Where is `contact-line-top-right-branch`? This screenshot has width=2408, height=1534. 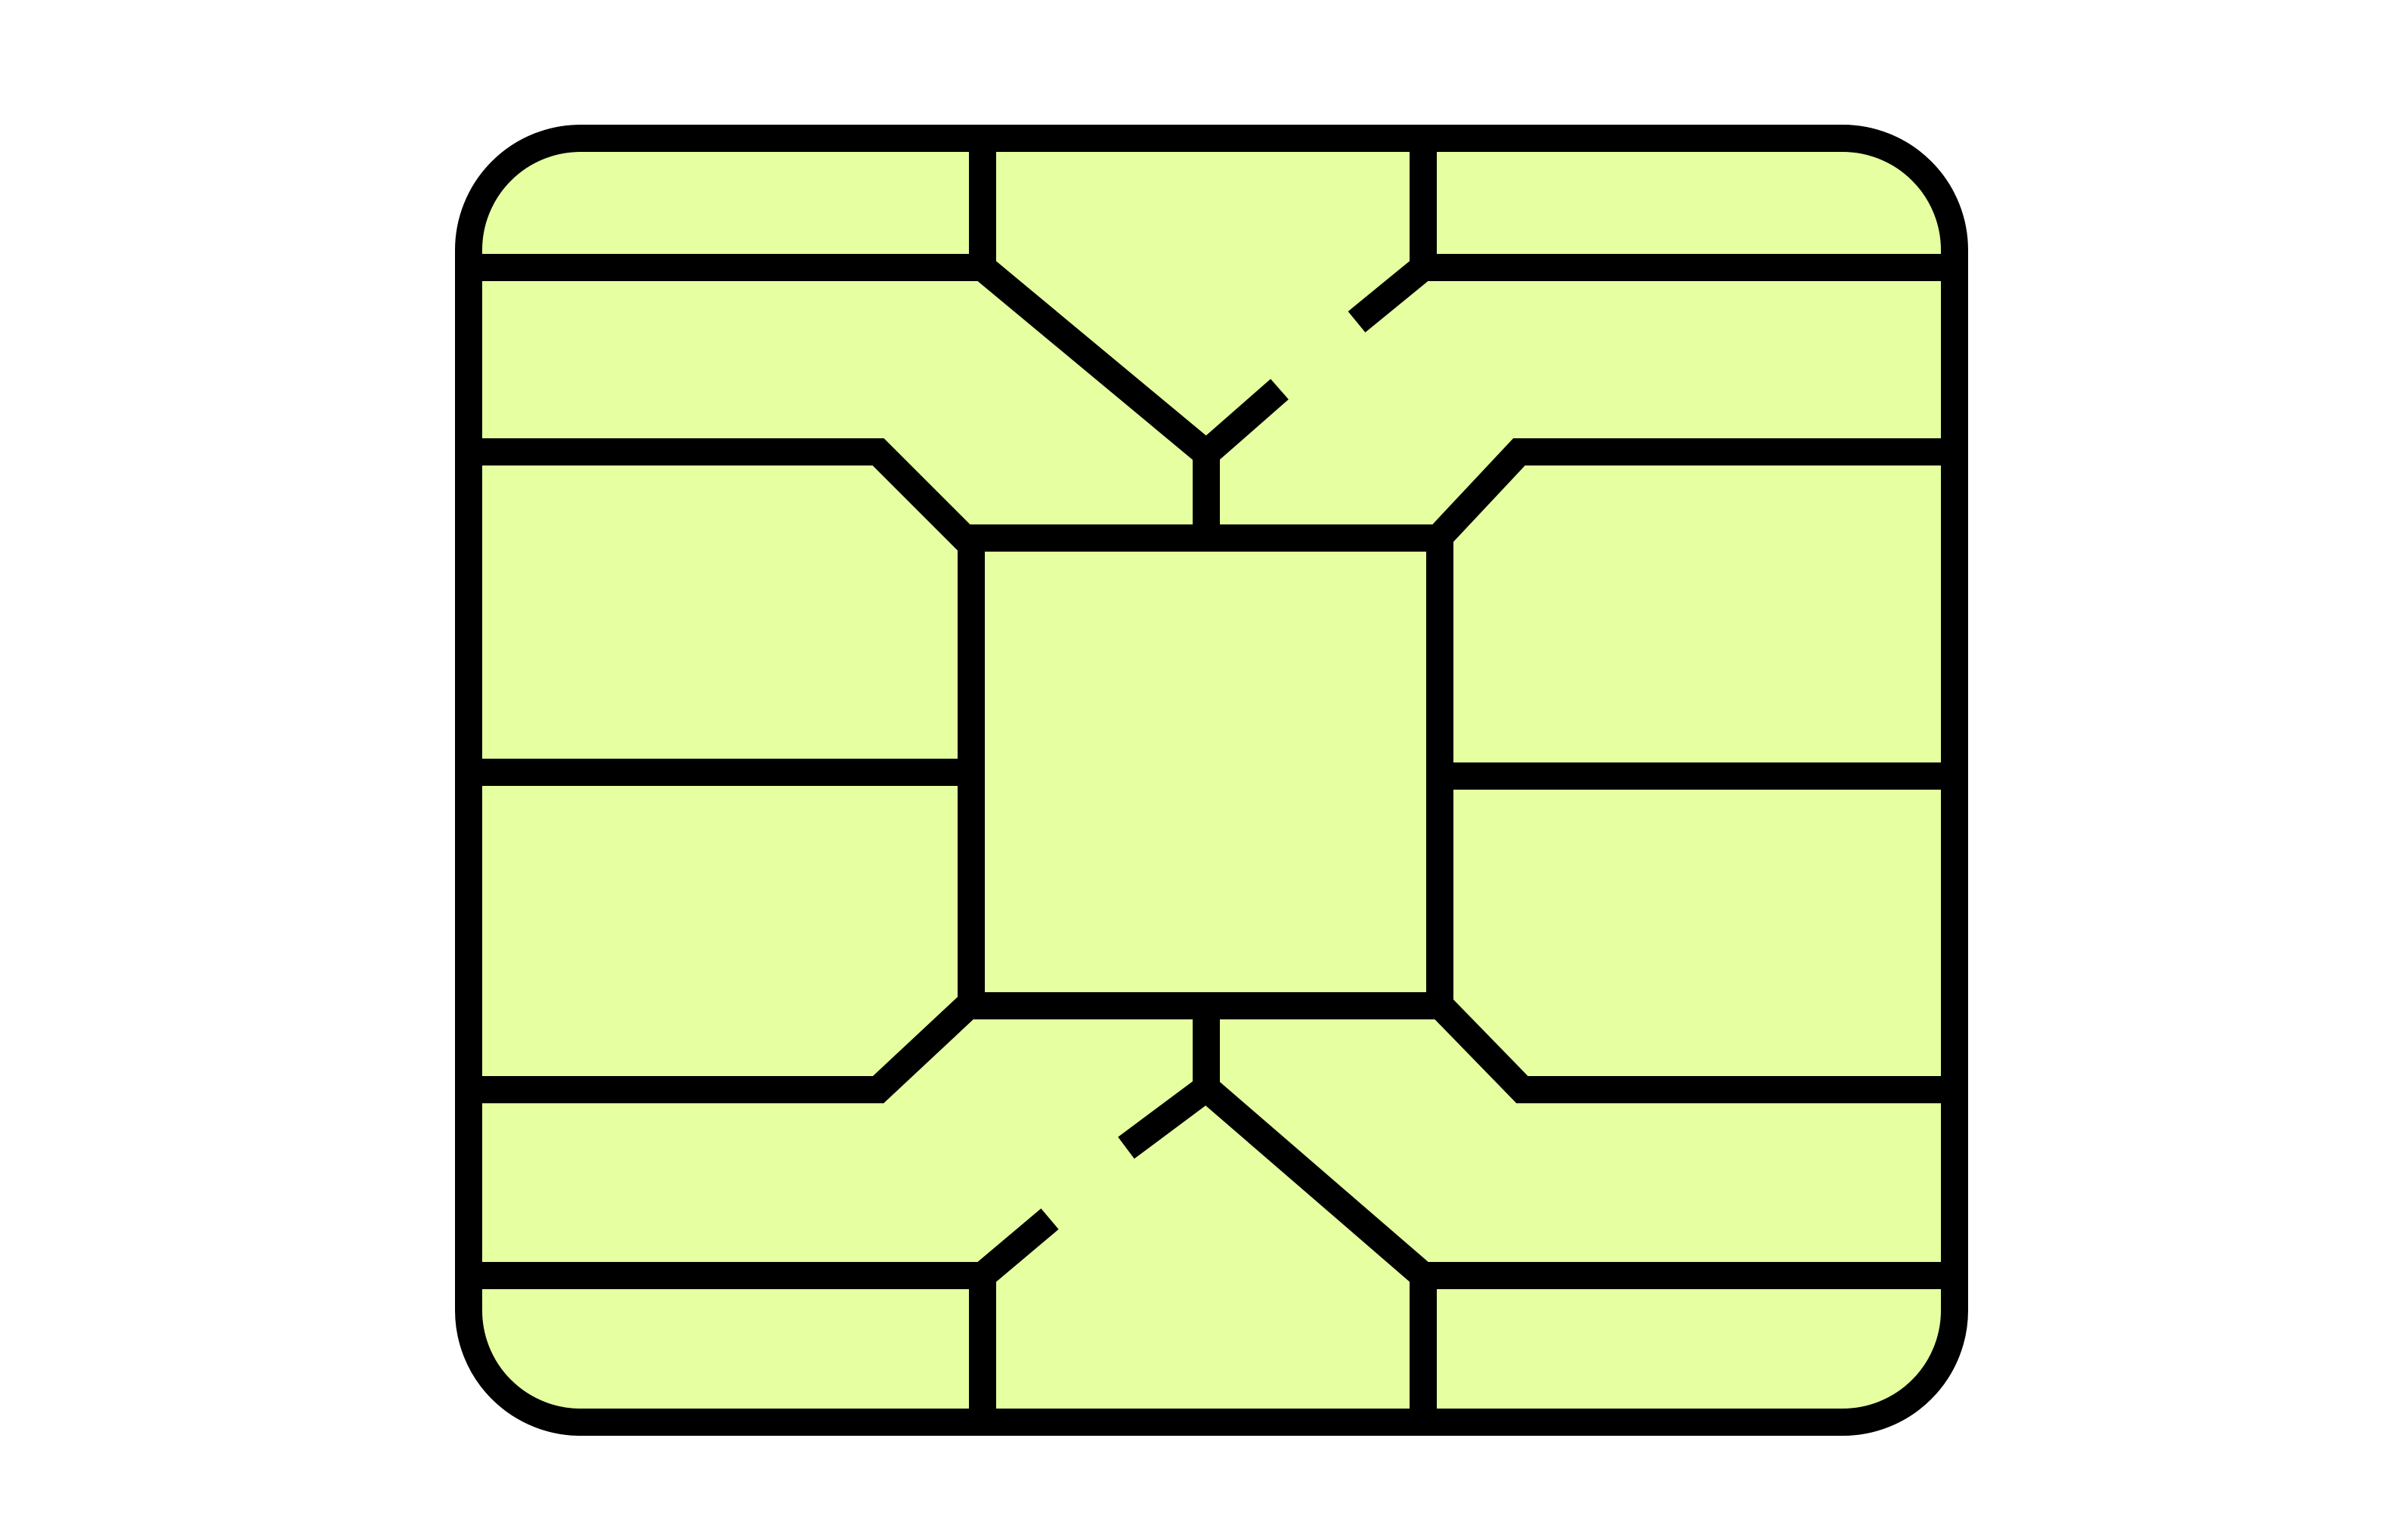
contact-line-top-right-branch is located at coordinates (1390, 294).